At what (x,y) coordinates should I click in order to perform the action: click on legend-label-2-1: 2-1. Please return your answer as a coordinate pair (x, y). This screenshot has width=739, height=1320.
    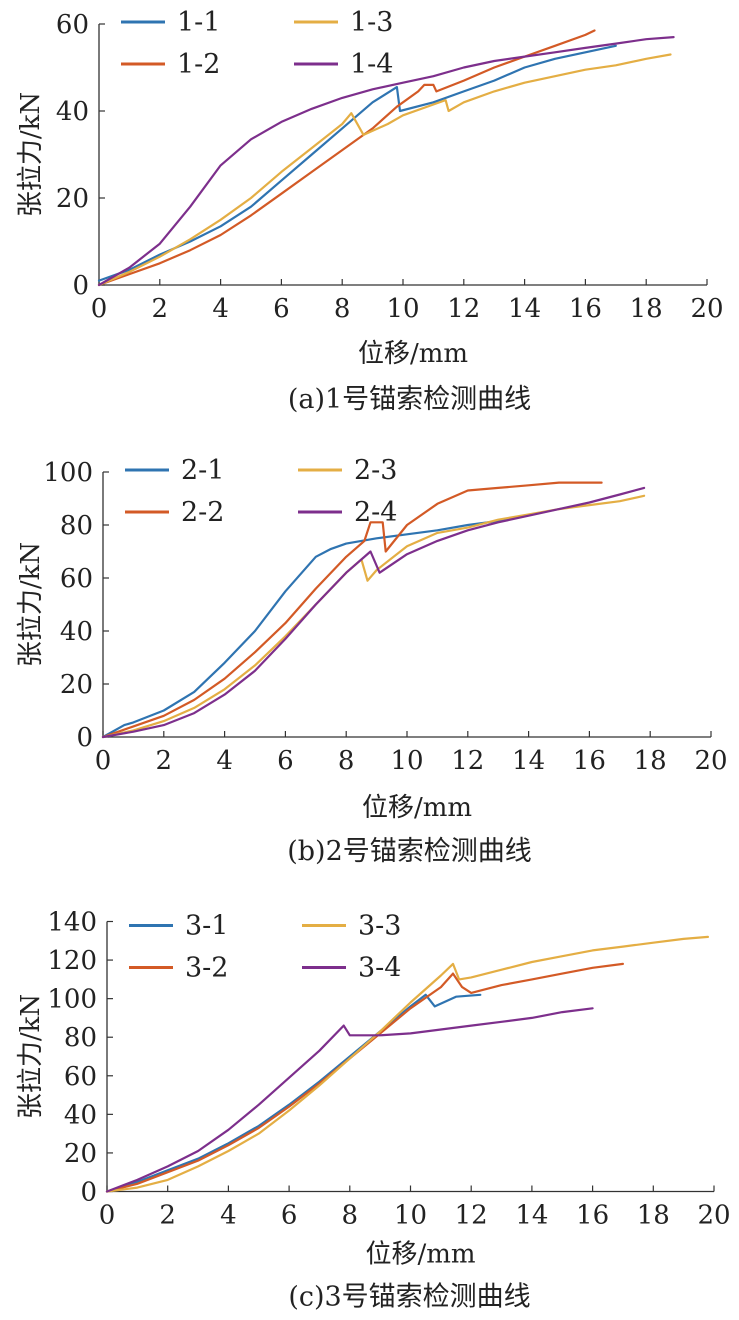
    Looking at the image, I should click on (202, 470).